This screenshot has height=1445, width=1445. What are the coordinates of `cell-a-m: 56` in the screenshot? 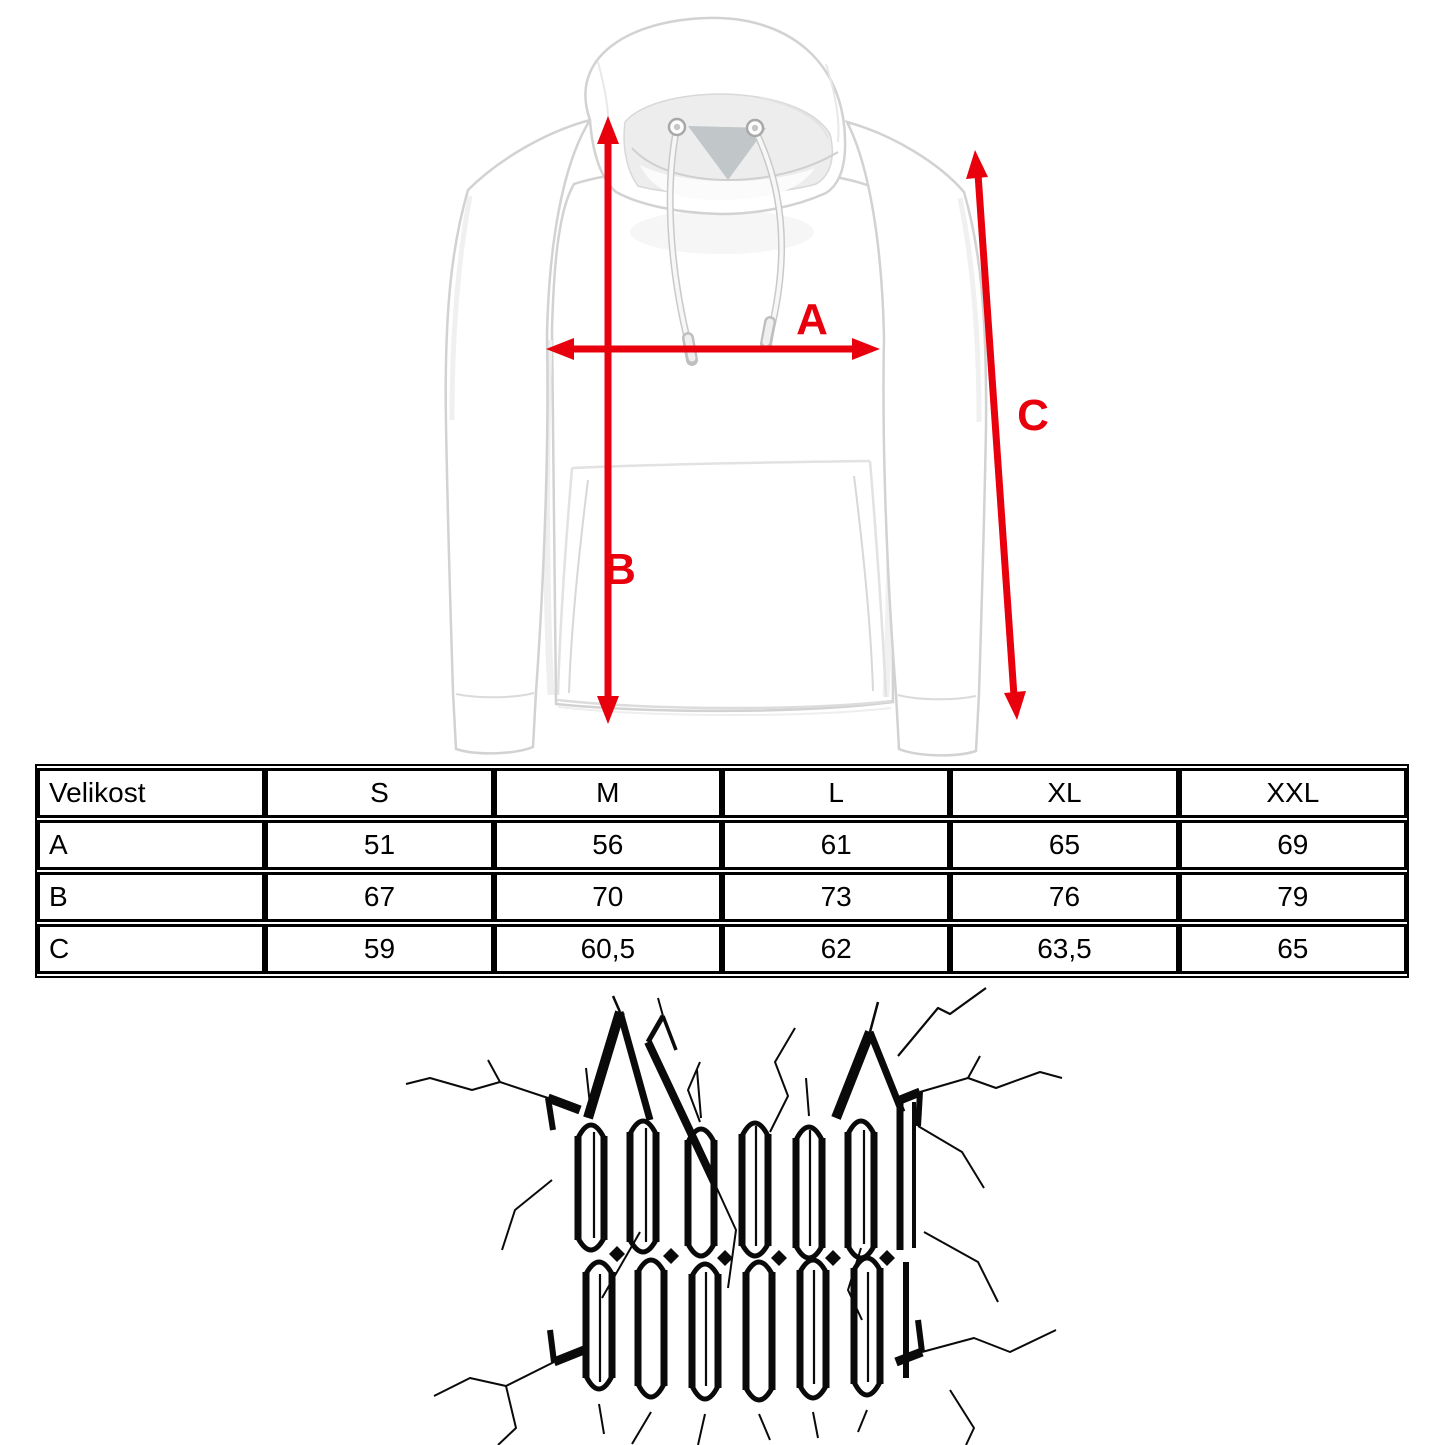 It's located at (607, 845).